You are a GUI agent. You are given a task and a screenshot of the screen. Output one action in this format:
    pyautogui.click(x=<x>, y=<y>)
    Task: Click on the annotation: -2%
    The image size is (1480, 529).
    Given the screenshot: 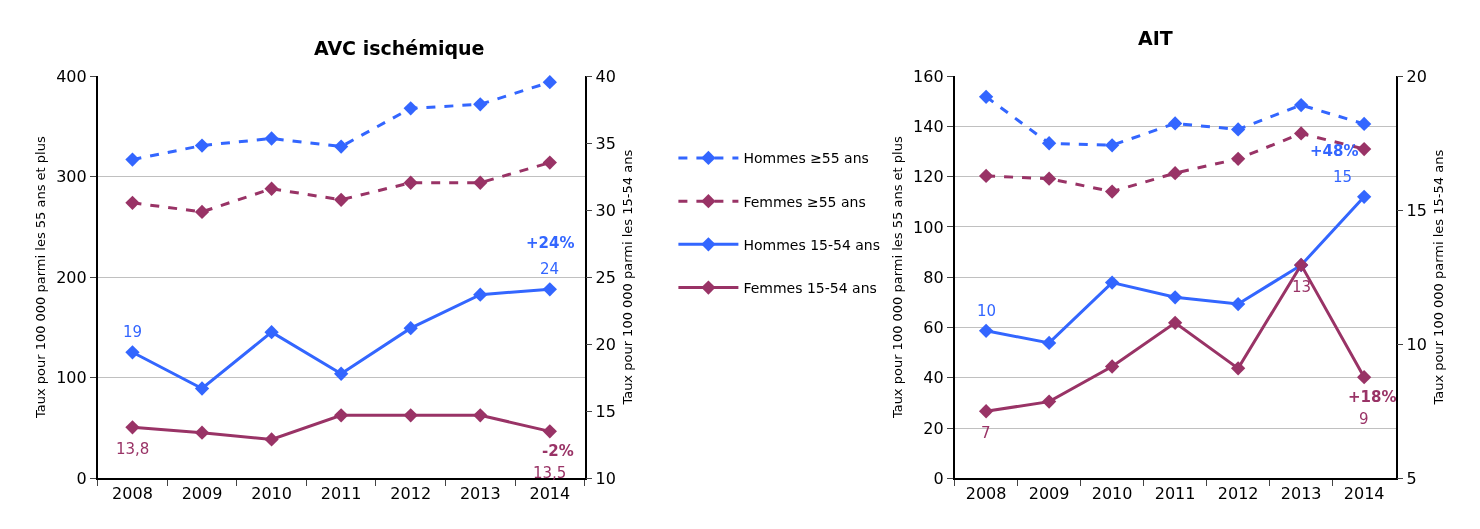 What is the action you would take?
    pyautogui.click(x=558, y=451)
    